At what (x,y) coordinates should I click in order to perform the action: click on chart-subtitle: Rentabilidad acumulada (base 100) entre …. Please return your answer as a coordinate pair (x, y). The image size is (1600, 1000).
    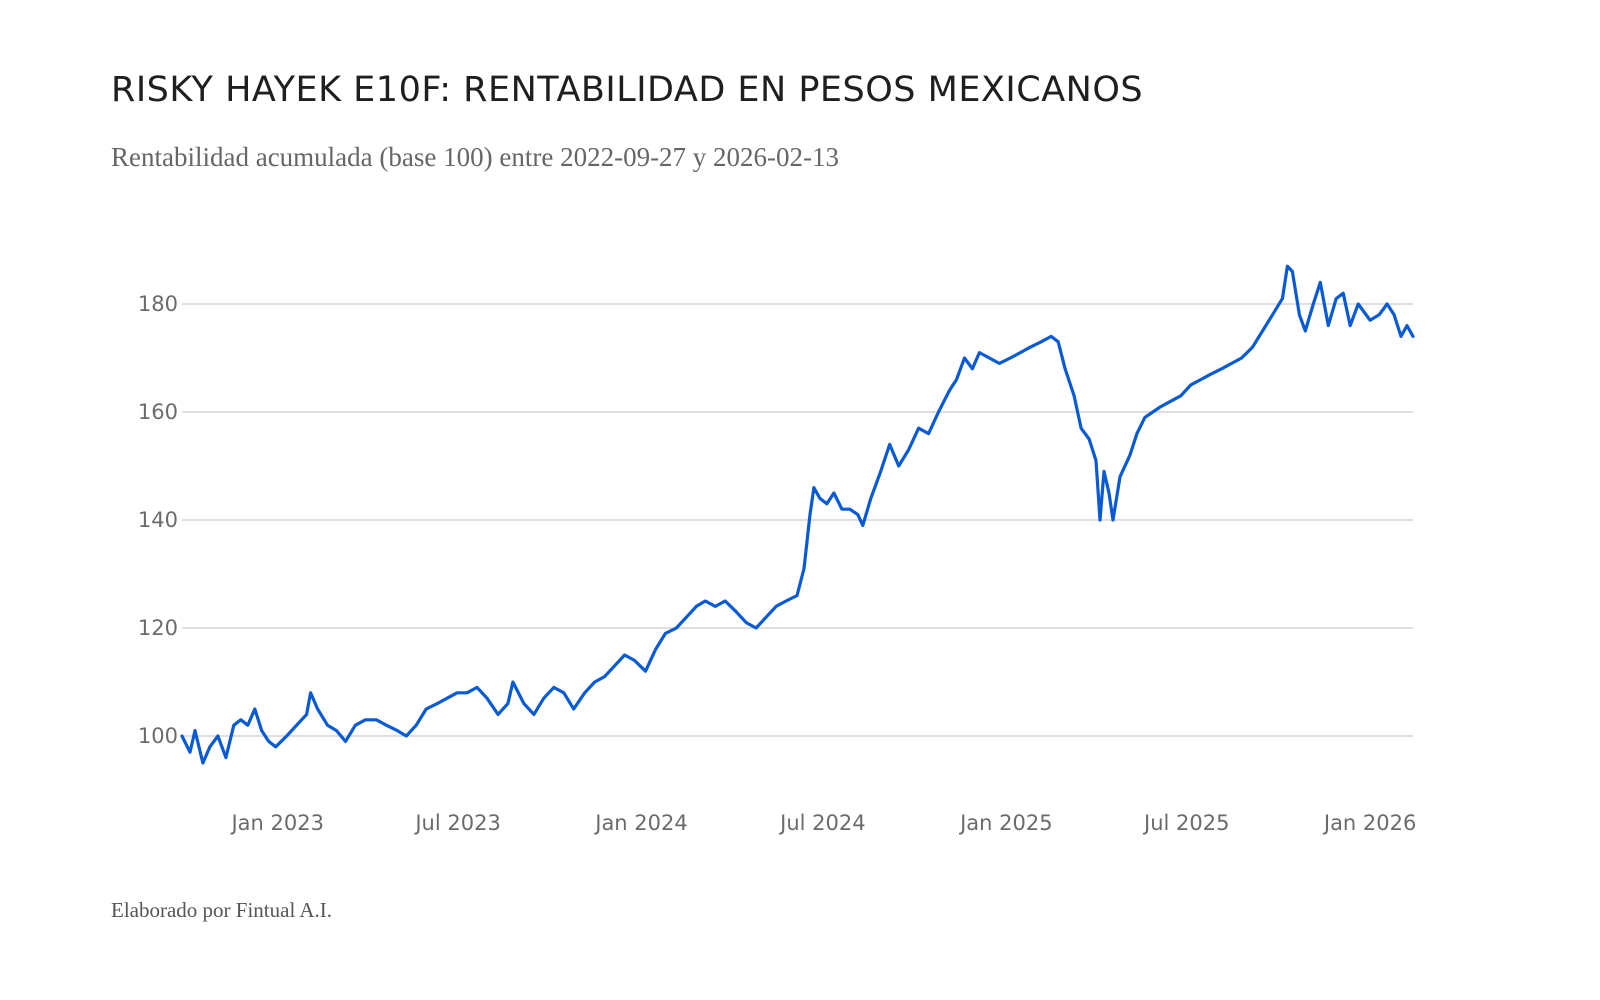
    Looking at the image, I should click on (475, 157).